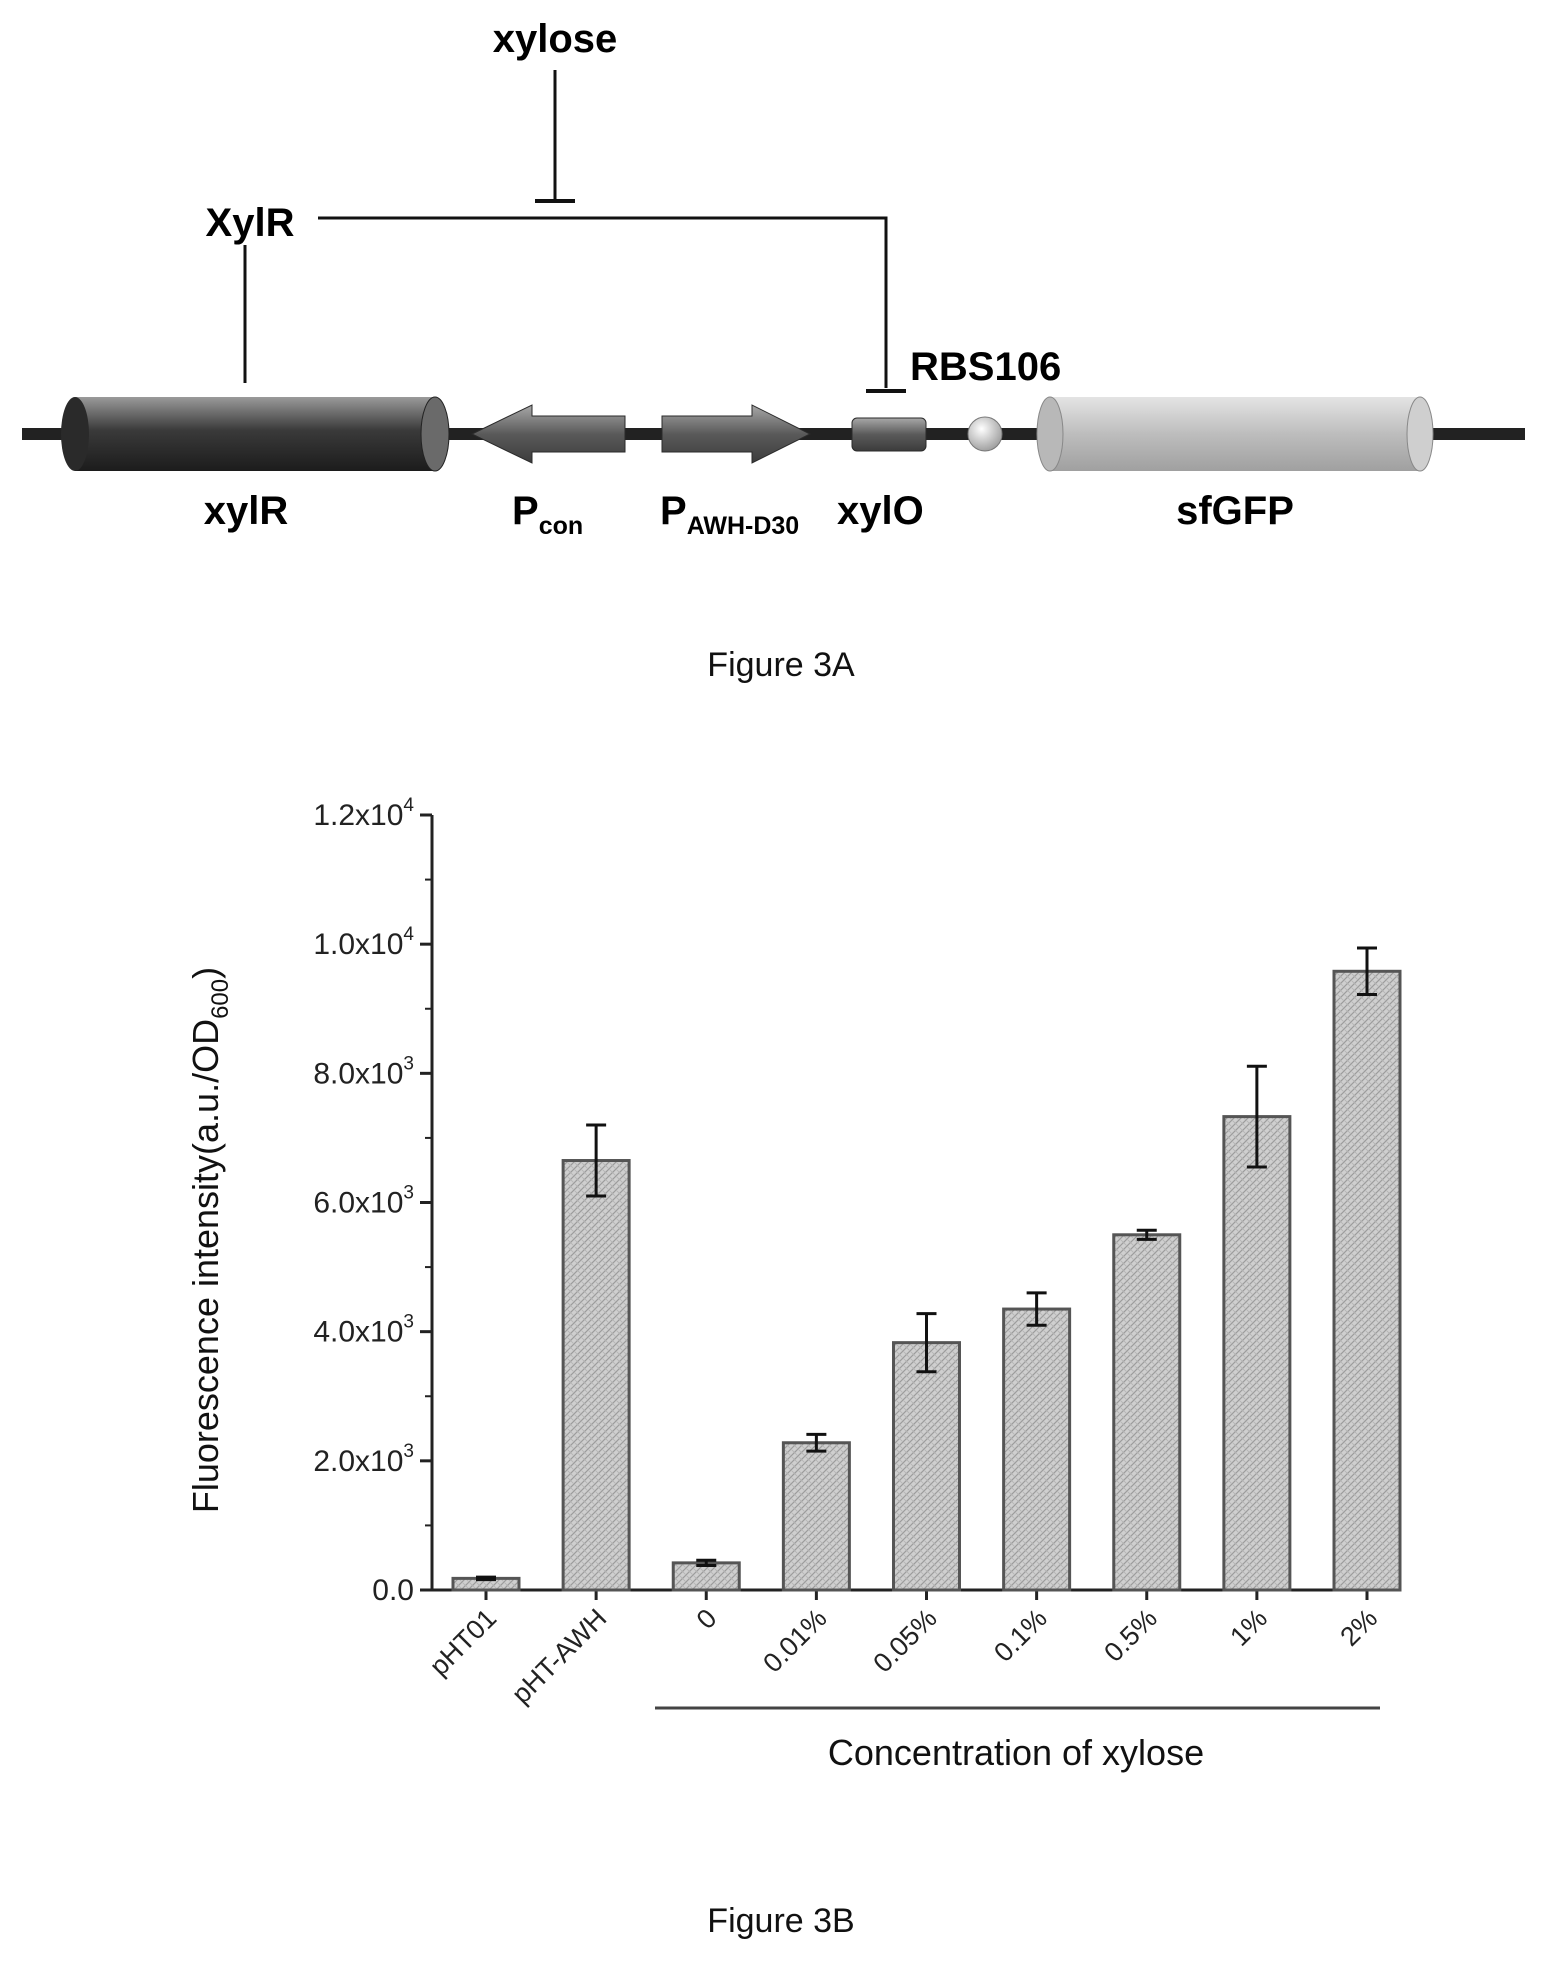 The height and width of the screenshot is (1974, 1562). Describe the element at coordinates (363, 942) in the screenshot. I see `y-tick-label: 1.0x10⁴` at that location.